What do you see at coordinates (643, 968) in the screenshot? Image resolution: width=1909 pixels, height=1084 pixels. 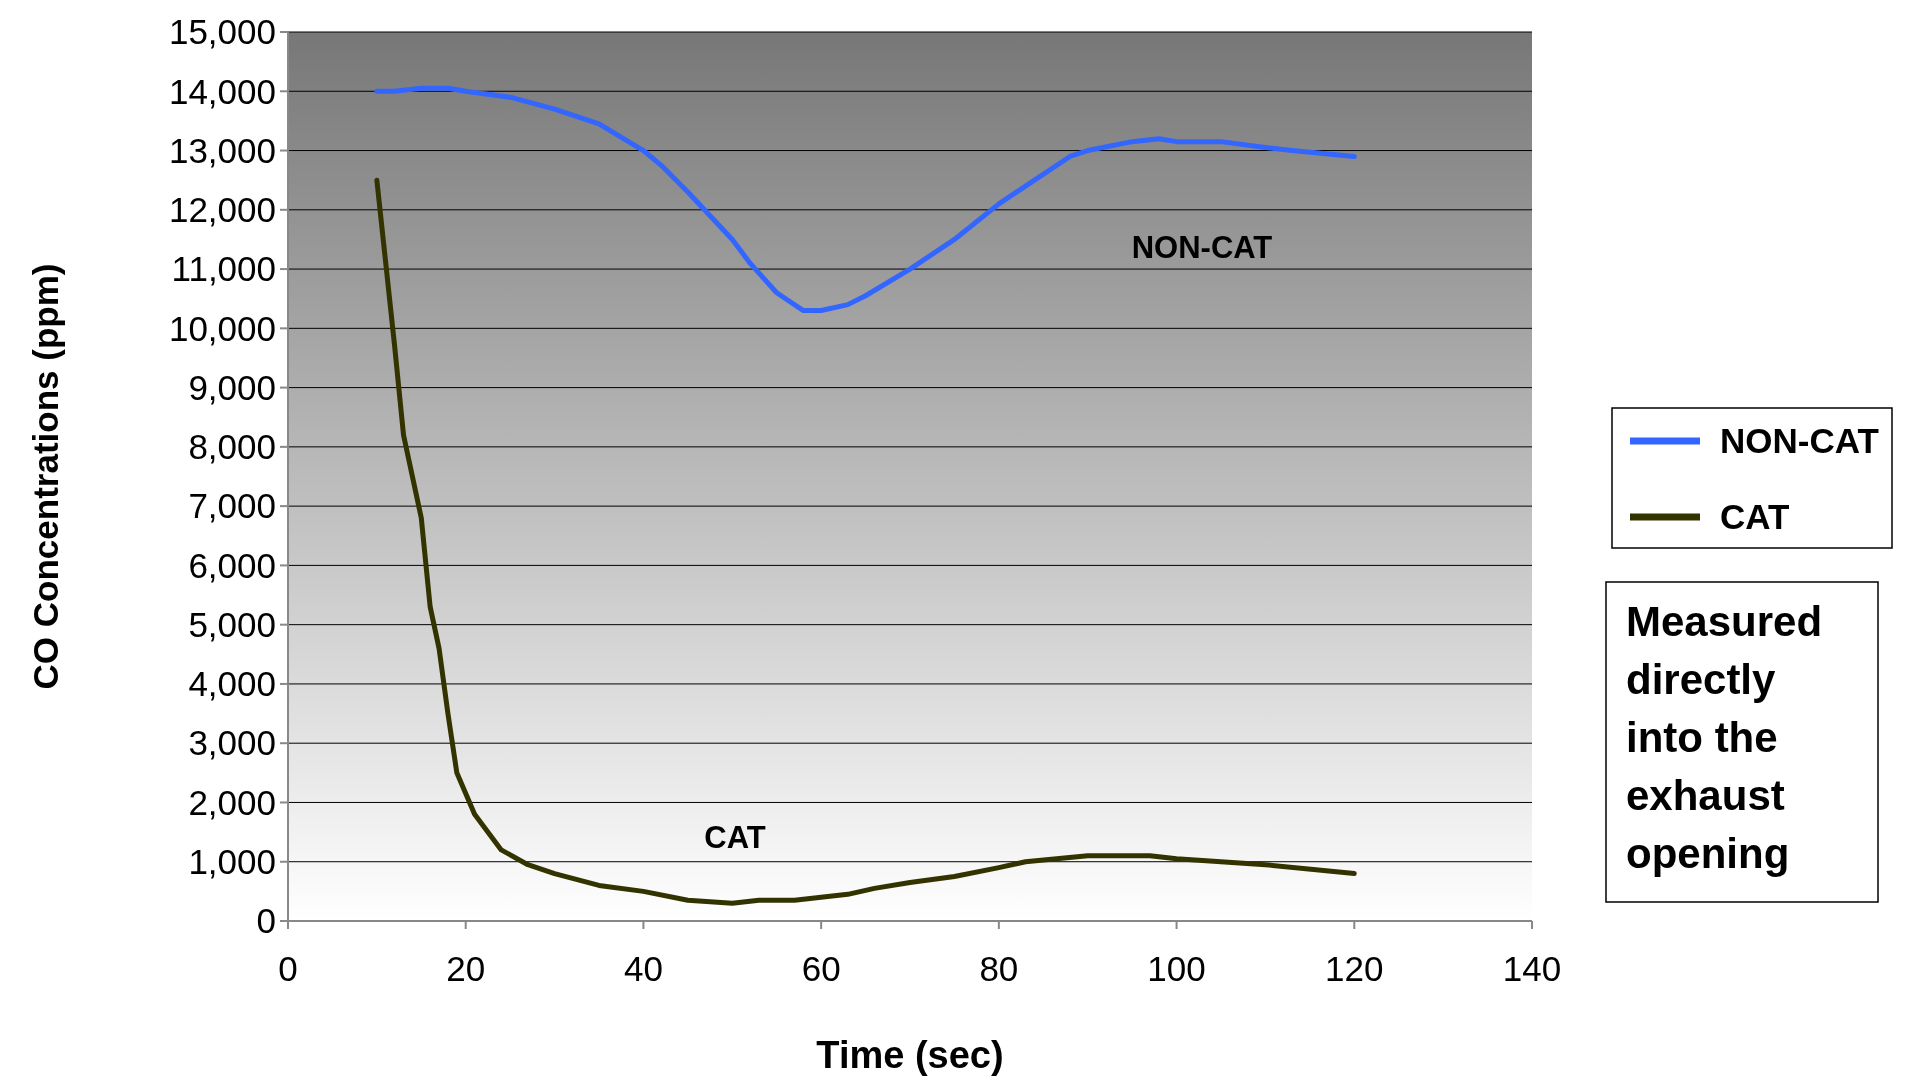 I see `x-tick-label: 40` at bounding box center [643, 968].